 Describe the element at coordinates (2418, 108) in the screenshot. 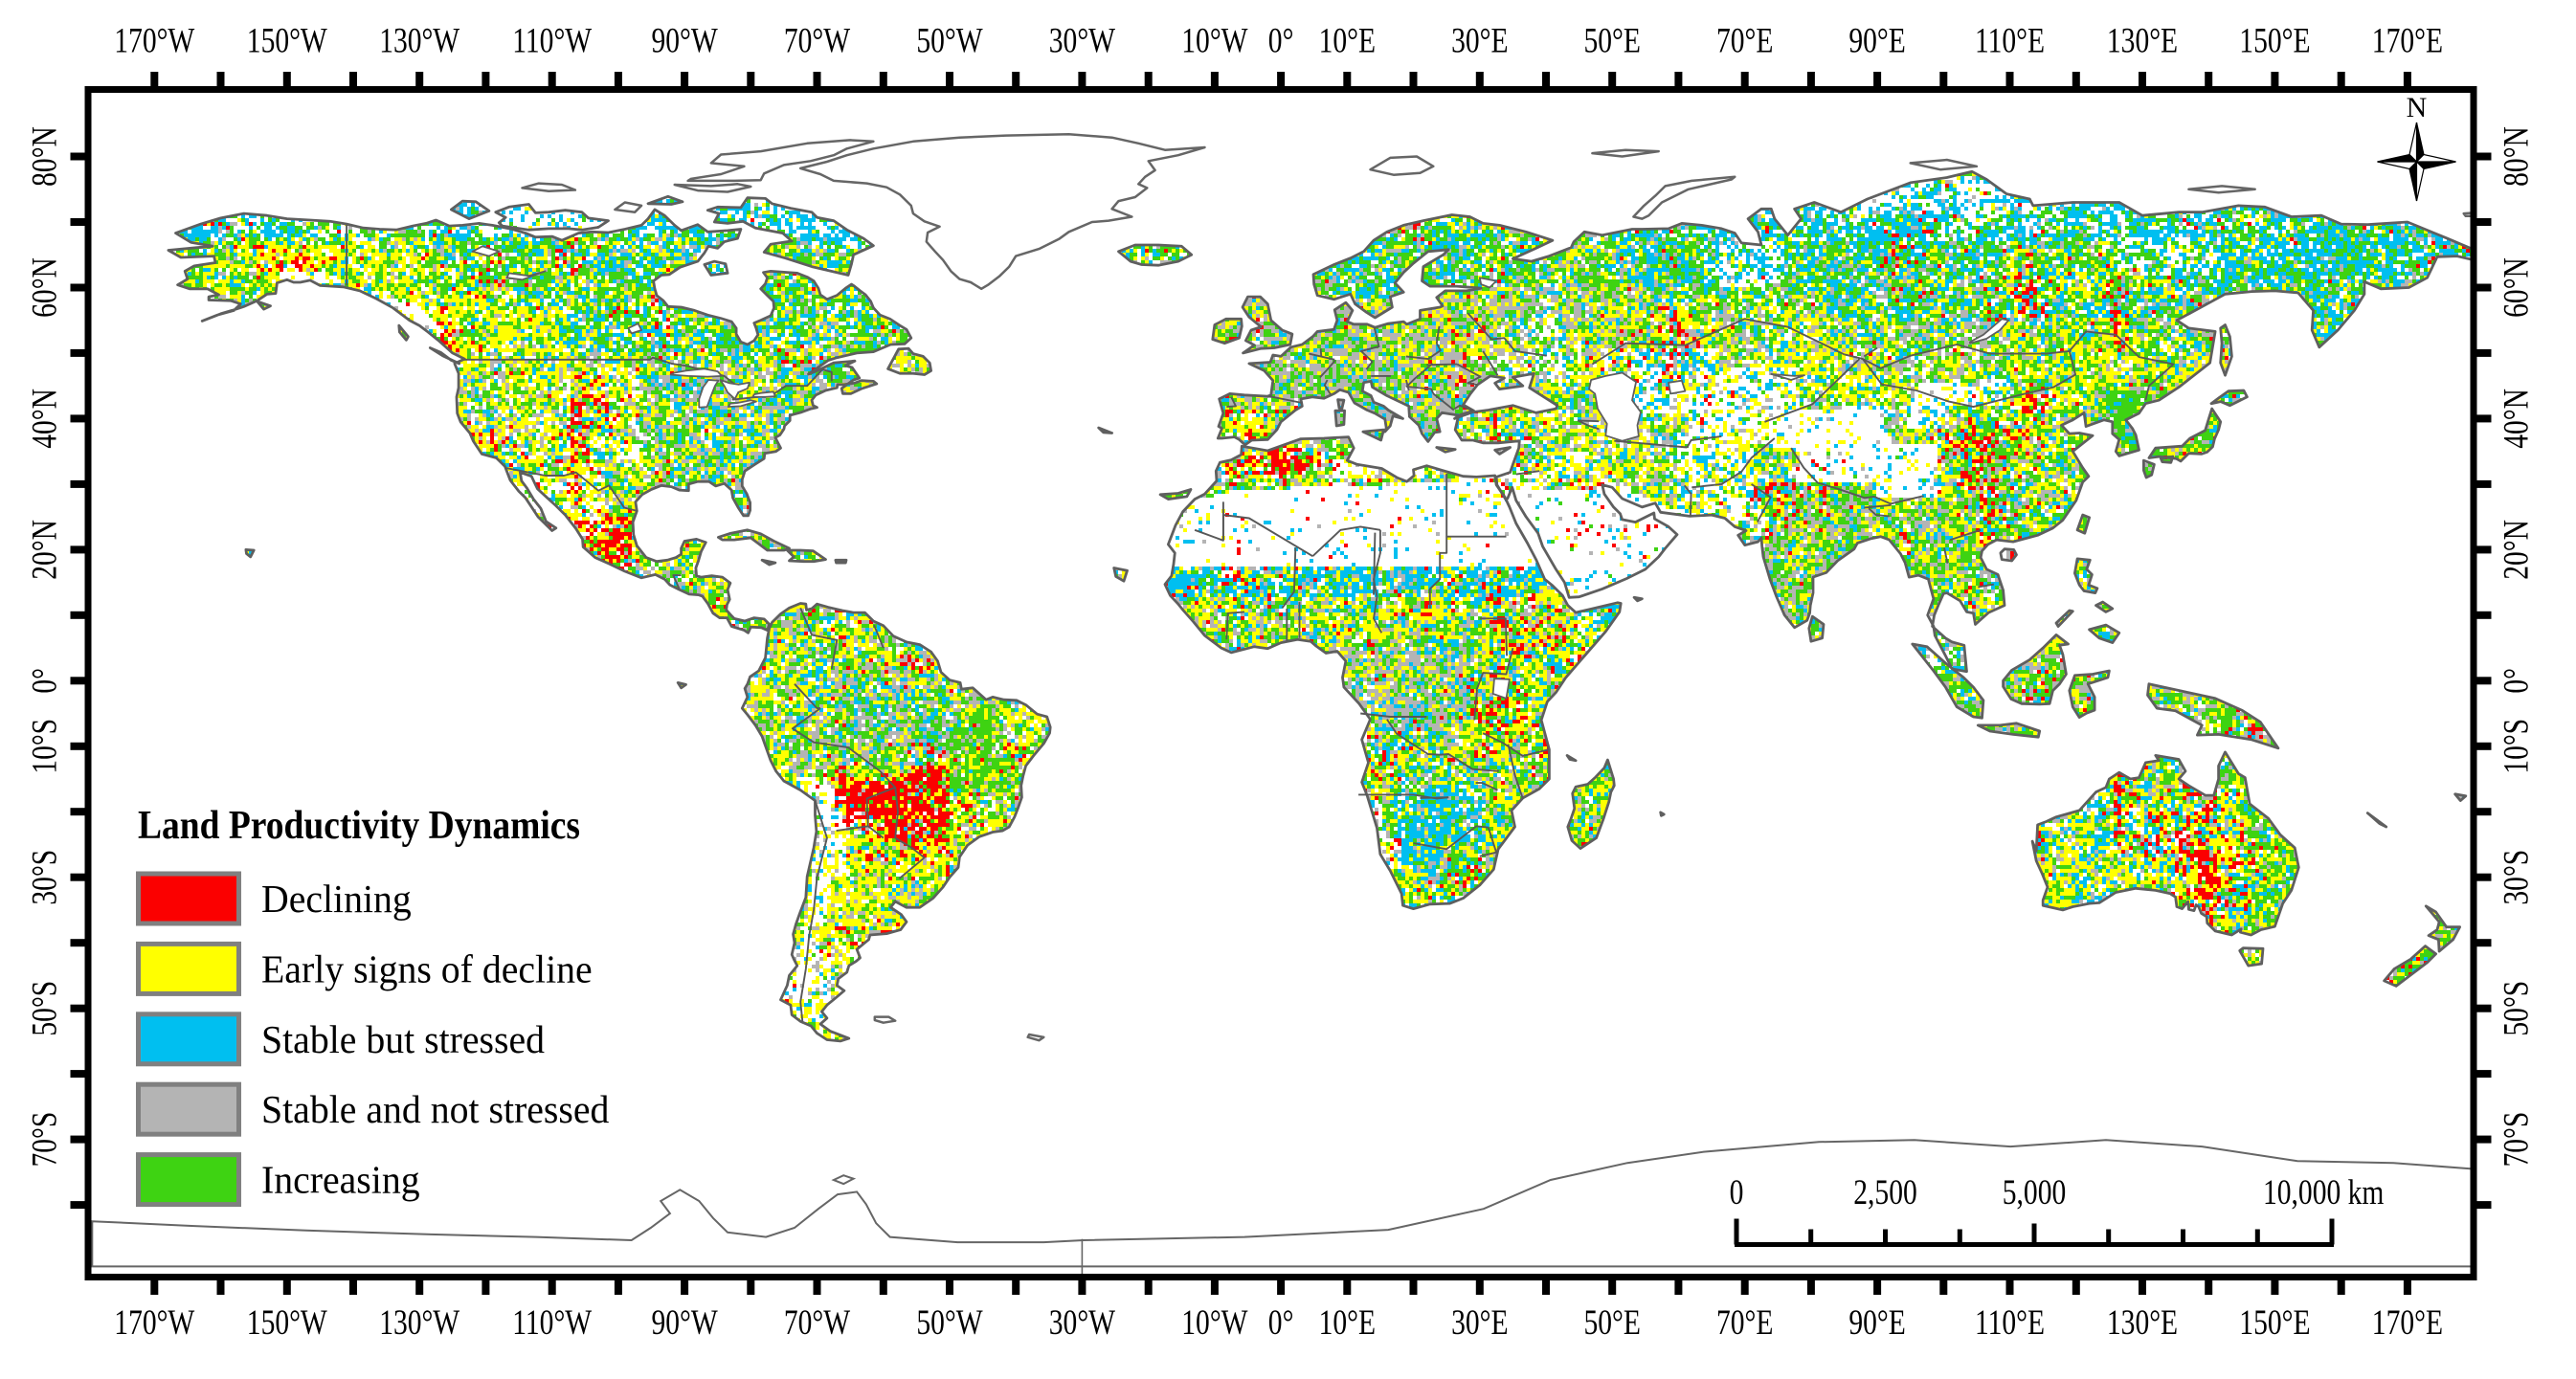

I see `svg-text: N` at that location.